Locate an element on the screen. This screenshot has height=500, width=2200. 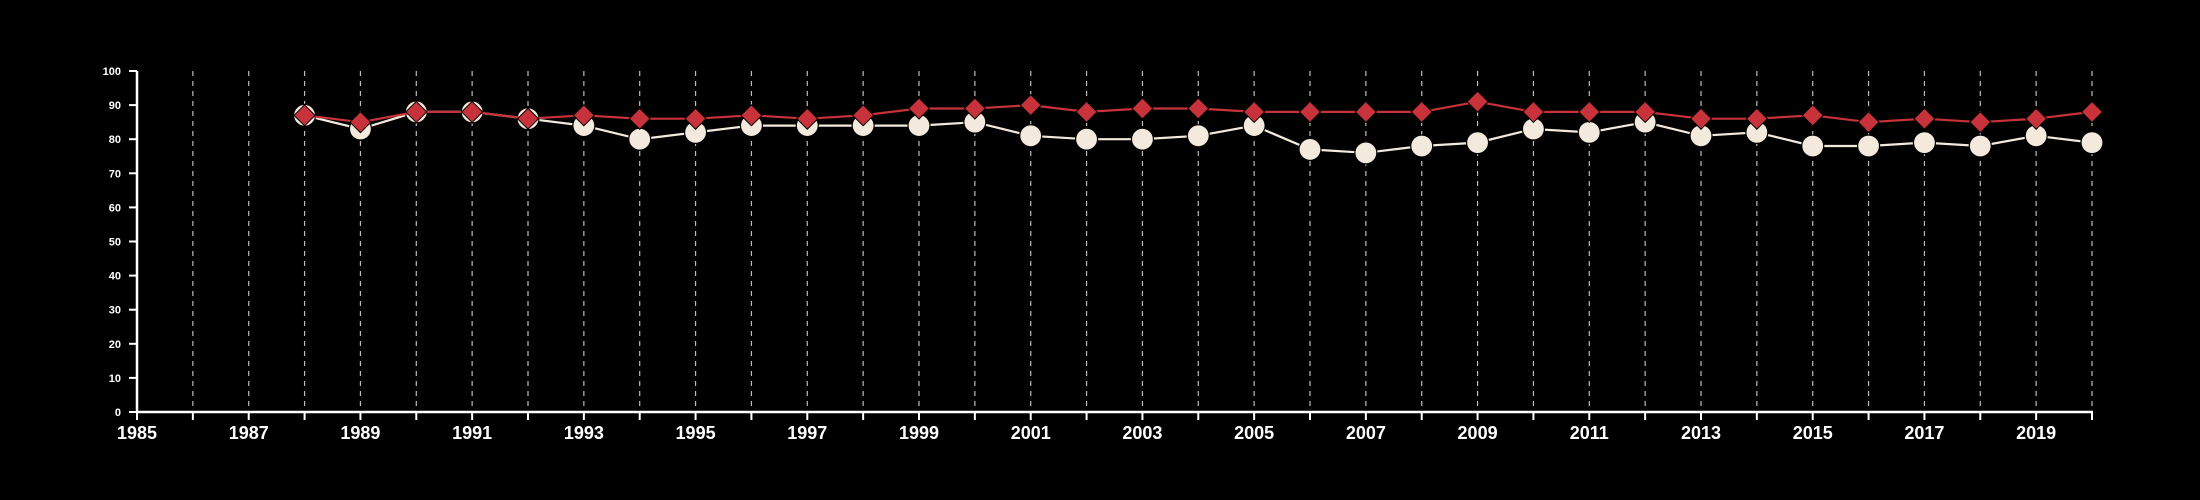
x-tick-label: 2017 is located at coordinates (1924, 433).